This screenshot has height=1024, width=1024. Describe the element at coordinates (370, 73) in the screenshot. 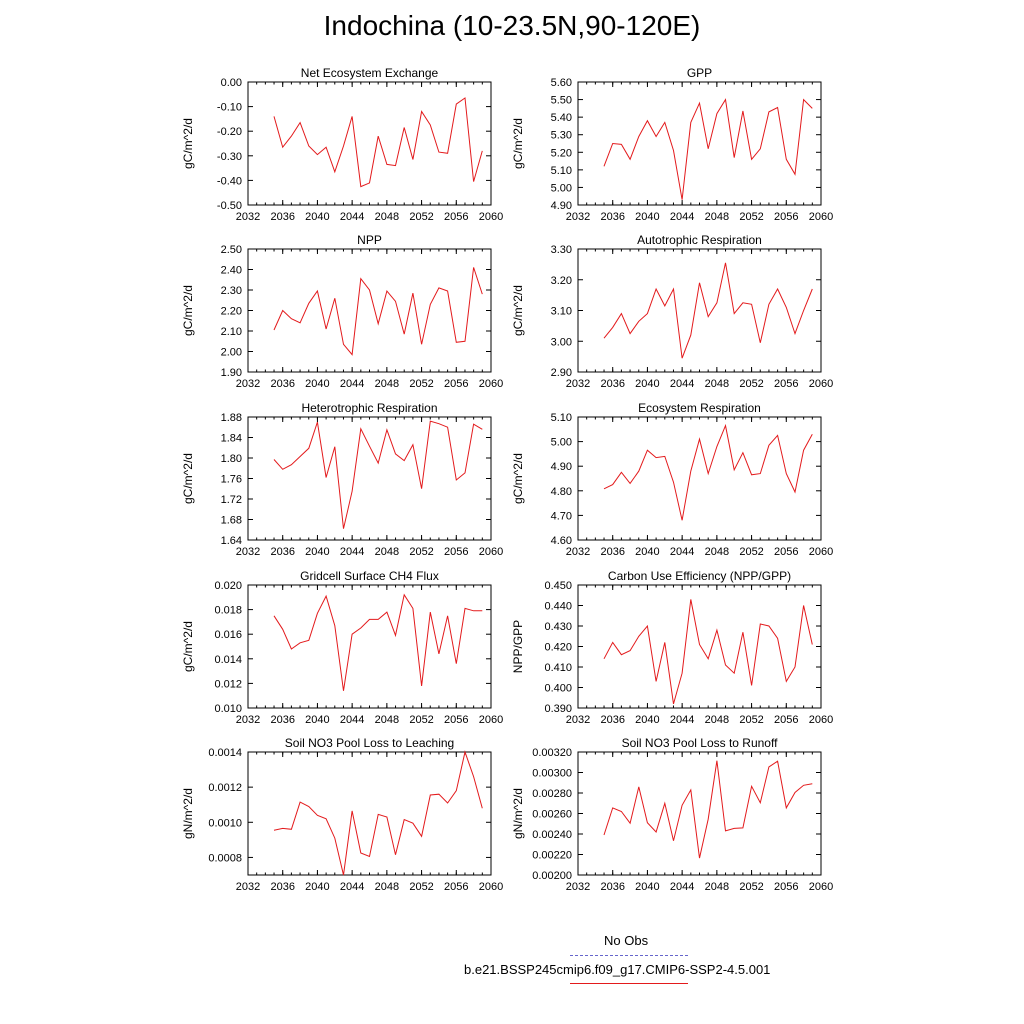

I see `panel-title: Net Ecosystem Exchange` at that location.